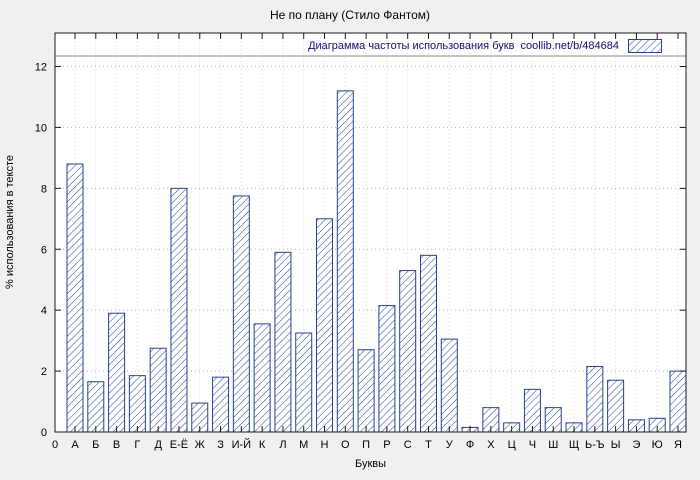  I want to click on x-axis-label: Буквы, so click(370, 464).